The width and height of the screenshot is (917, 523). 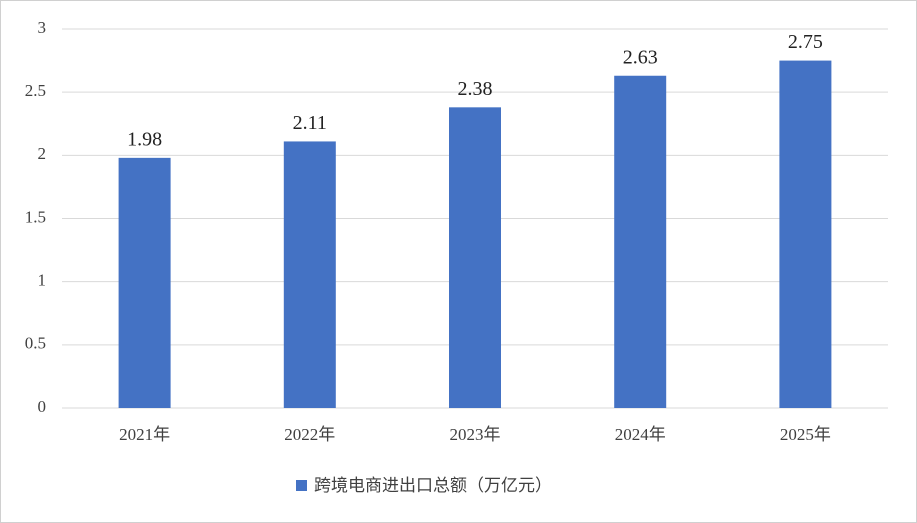 What do you see at coordinates (35, 90) in the screenshot?
I see `y-tick-label: 2.5` at bounding box center [35, 90].